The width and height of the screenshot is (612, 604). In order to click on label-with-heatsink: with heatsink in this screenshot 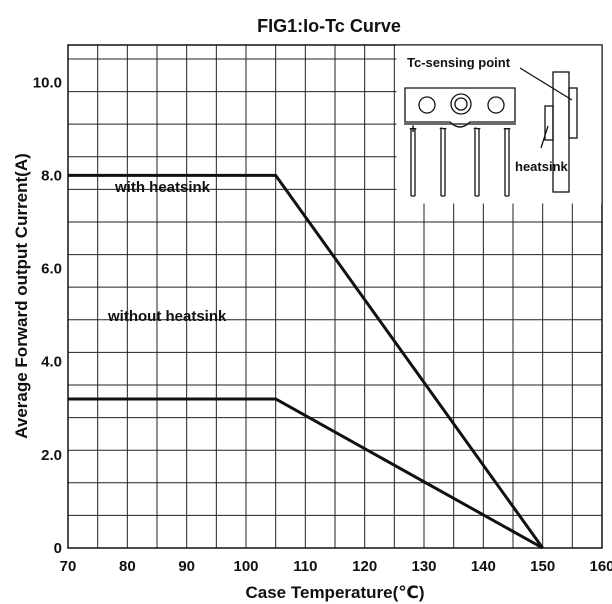, I will do `click(162, 187)`.